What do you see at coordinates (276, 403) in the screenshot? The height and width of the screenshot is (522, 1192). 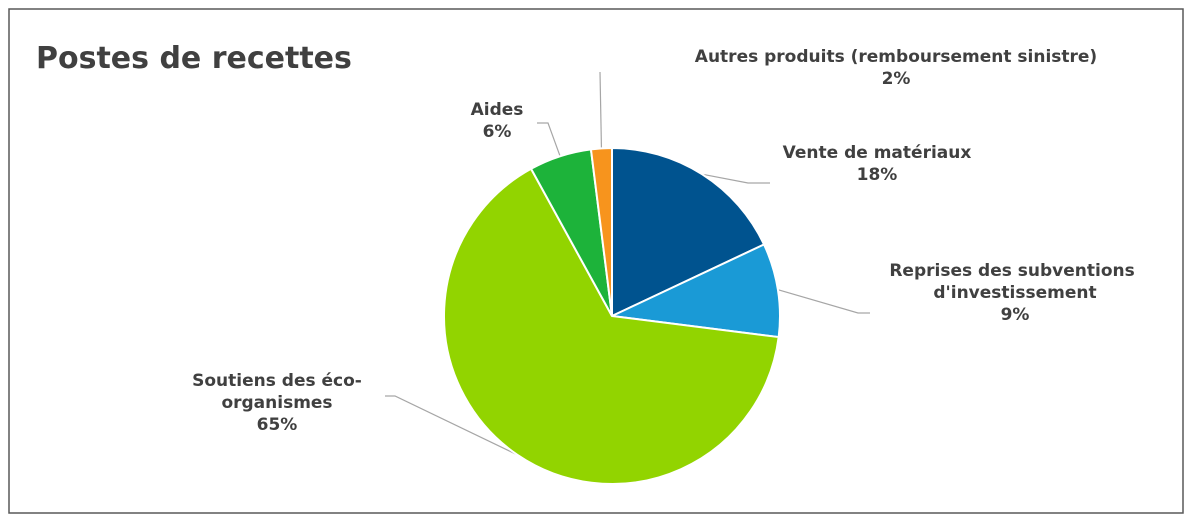 I see `label-line: organismes` at bounding box center [276, 403].